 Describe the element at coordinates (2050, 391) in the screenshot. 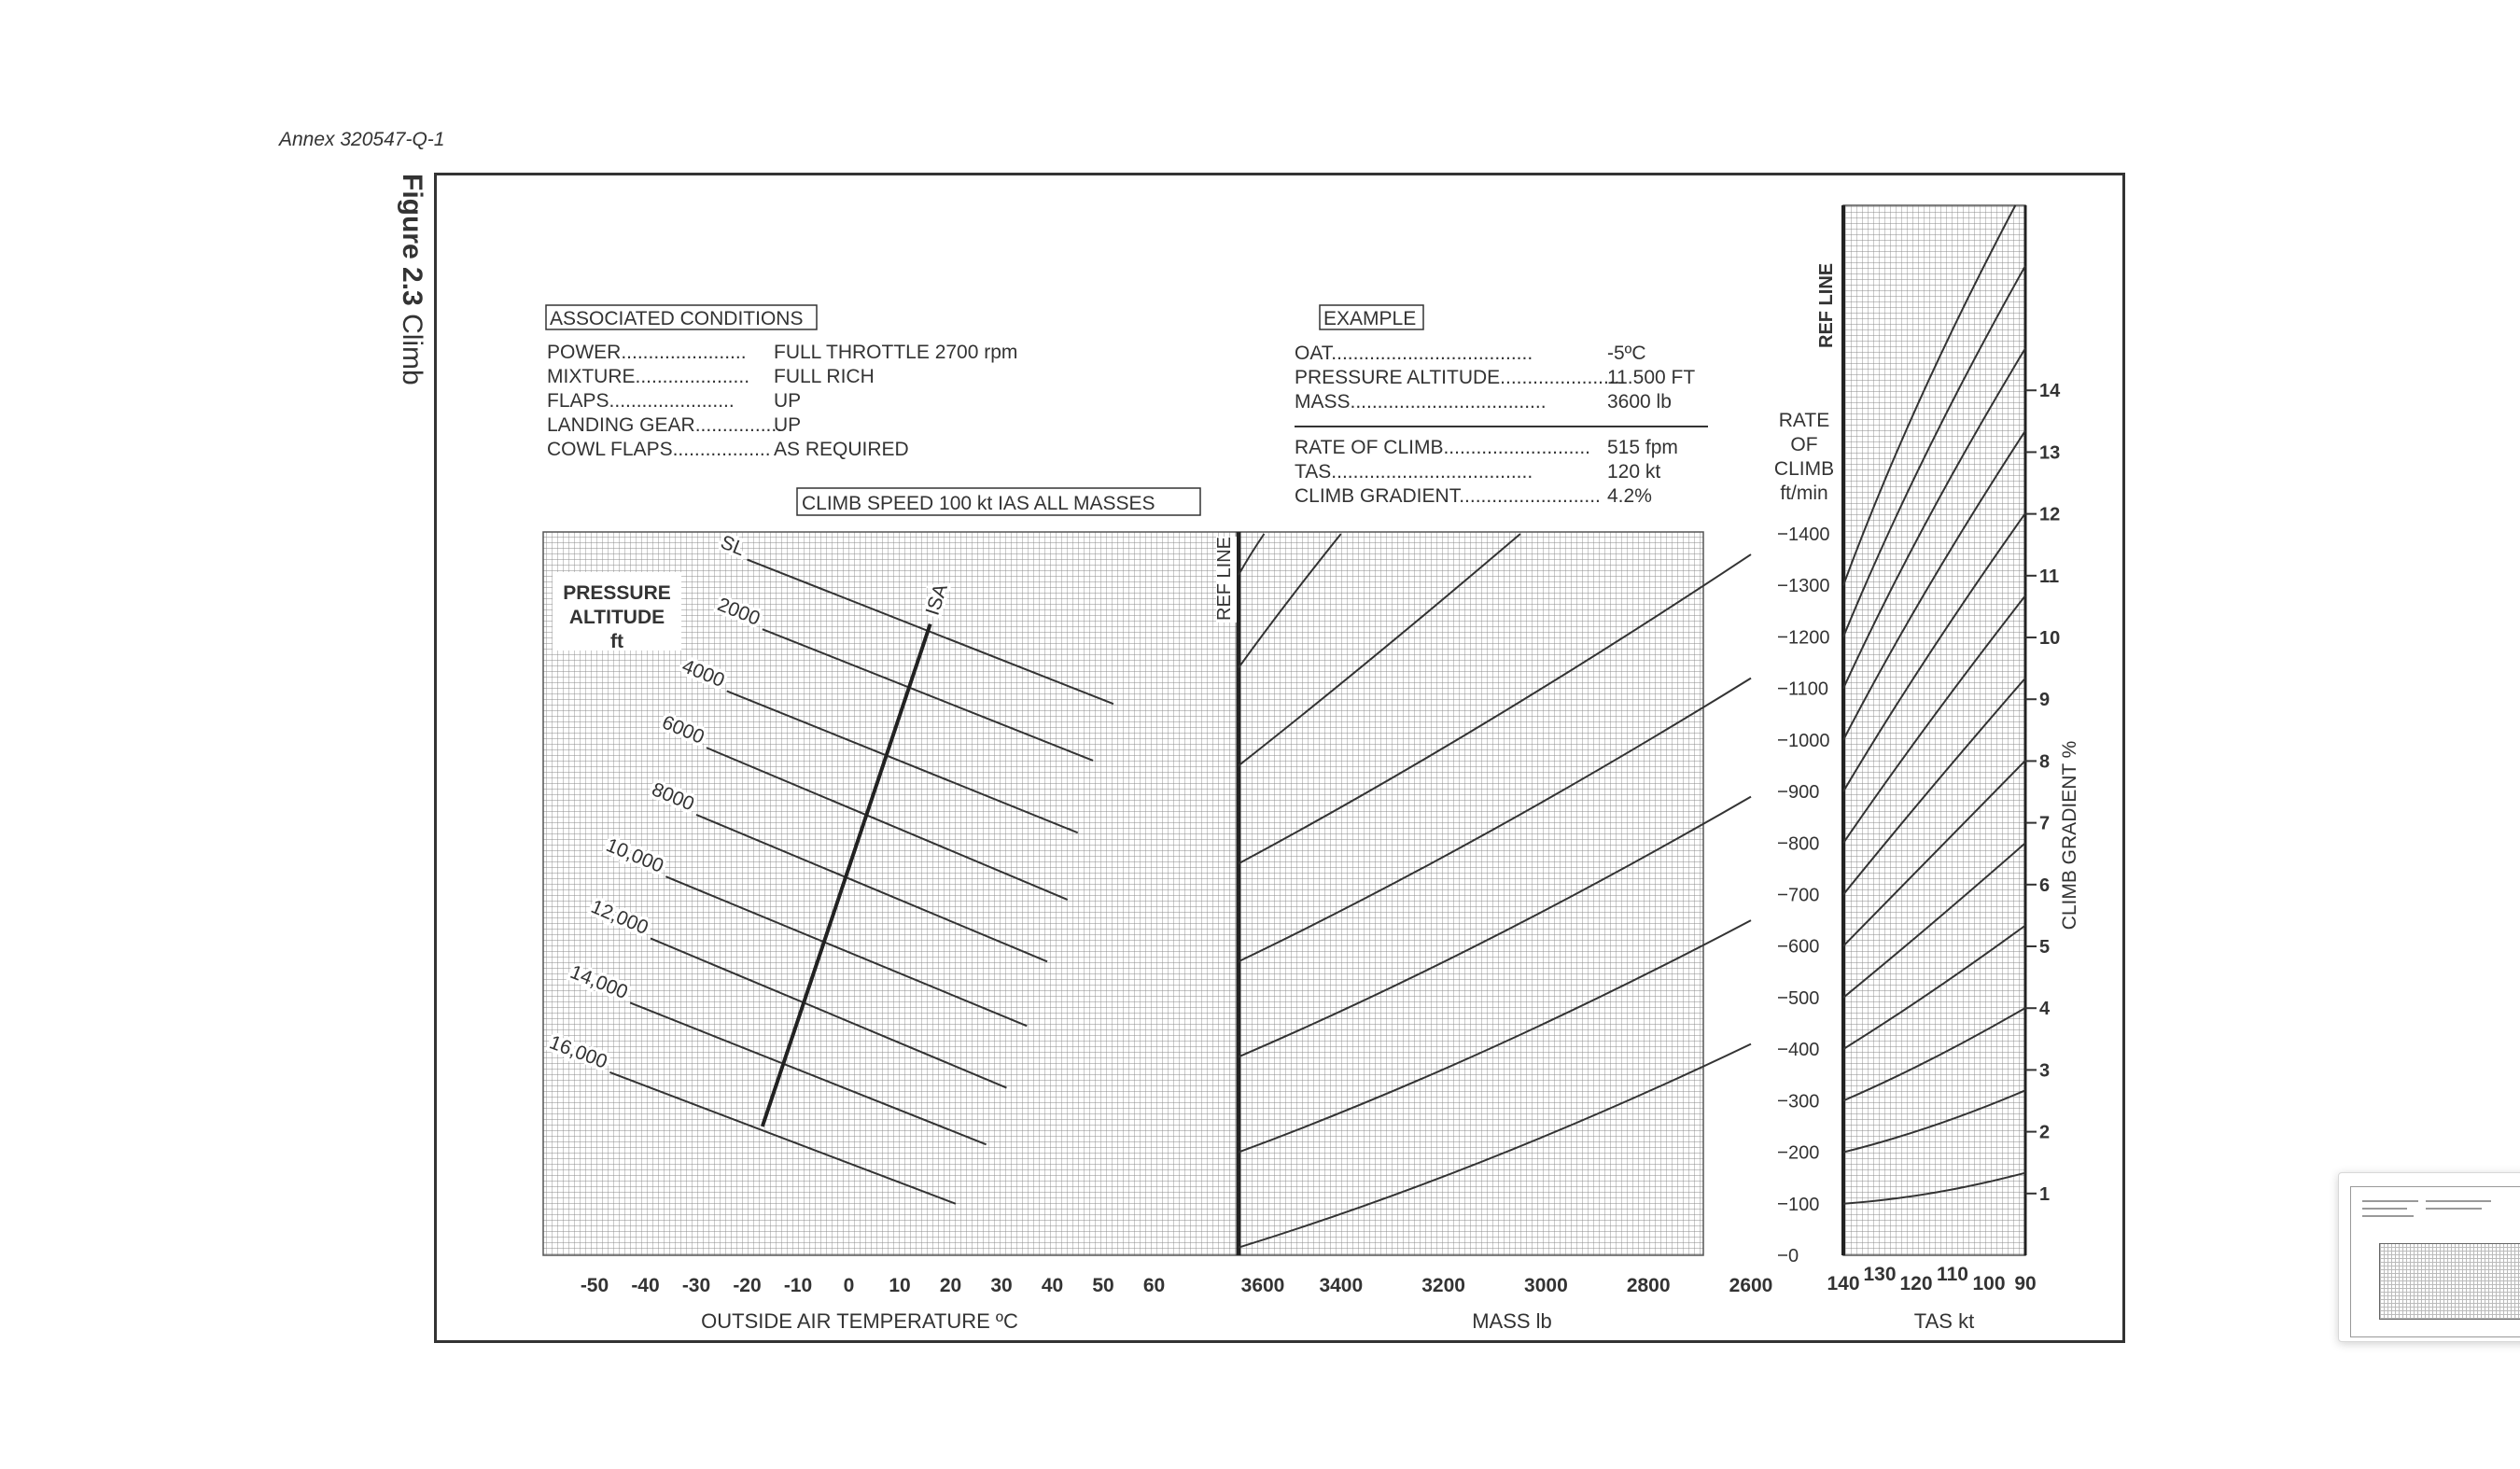

I see `gradient-tick-label: 14` at that location.